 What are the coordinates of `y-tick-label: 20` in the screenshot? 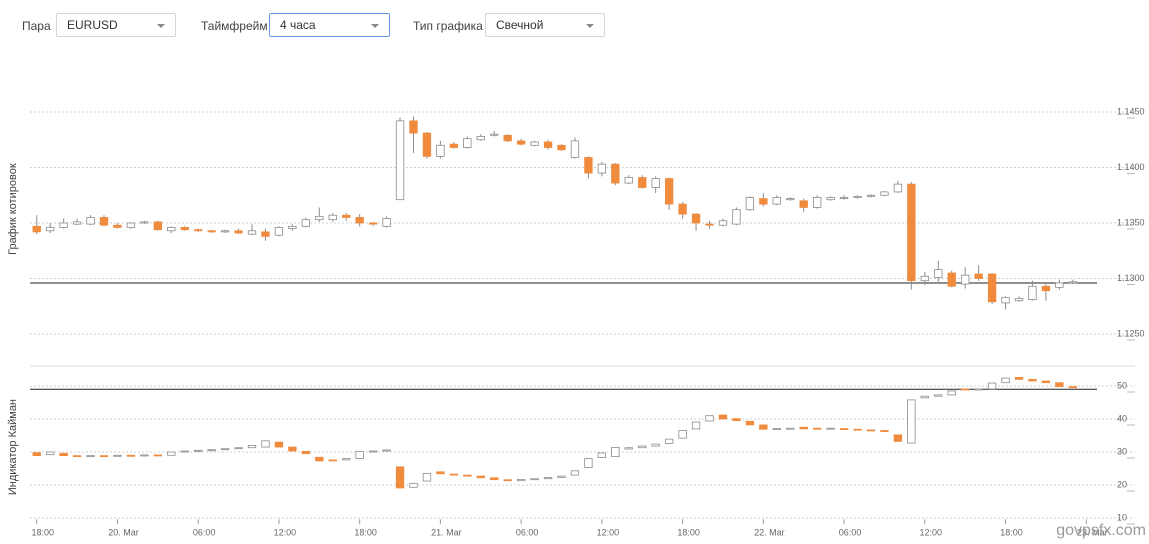 It's located at (1122, 484).